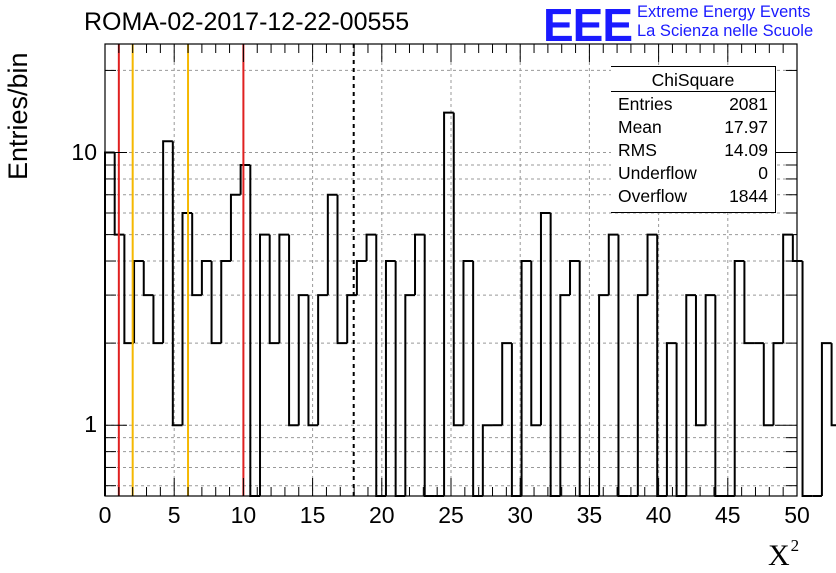  What do you see at coordinates (105, 515) in the screenshot?
I see `x-tick-label: 0` at bounding box center [105, 515].